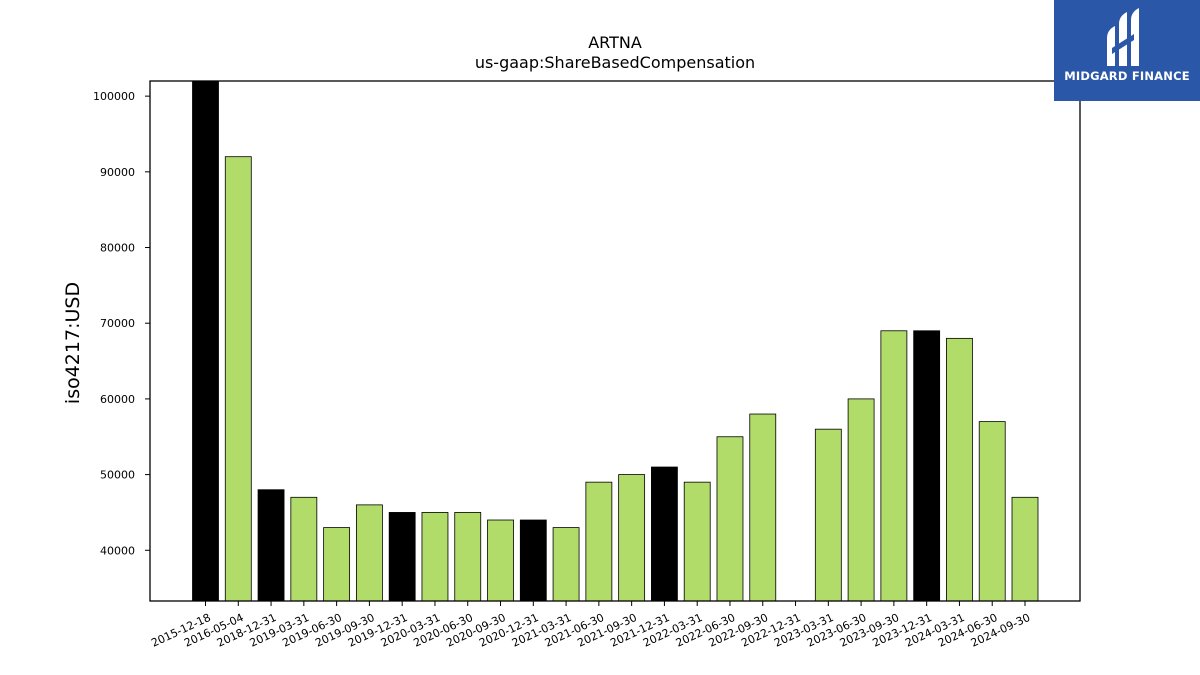 The image size is (1200, 675). What do you see at coordinates (117, 172) in the screenshot?
I see `y-tick-label: 90000` at bounding box center [117, 172].